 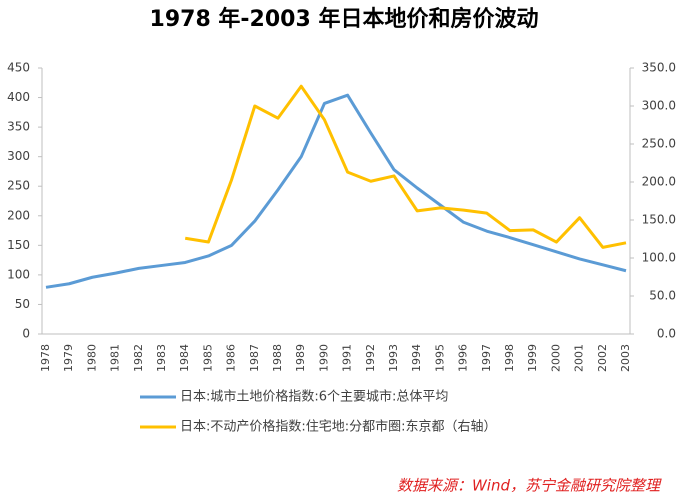 I want to click on y-tick-label: 50, so click(x=22, y=304).